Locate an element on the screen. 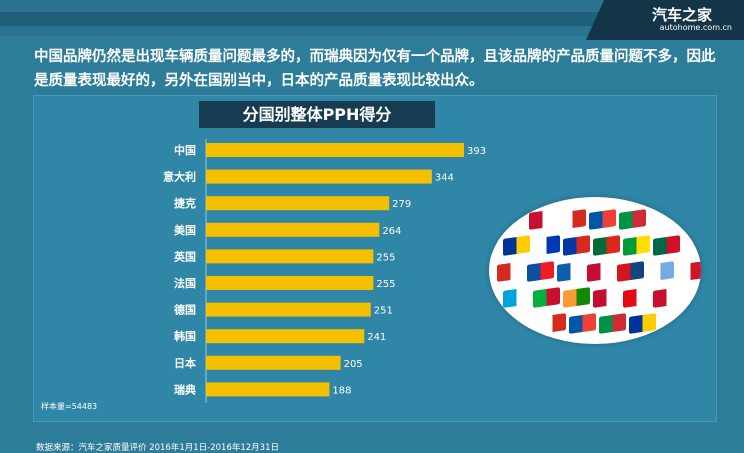 The width and height of the screenshot is (744, 453). sample-size-note: 样本量=54483 is located at coordinates (69, 406).